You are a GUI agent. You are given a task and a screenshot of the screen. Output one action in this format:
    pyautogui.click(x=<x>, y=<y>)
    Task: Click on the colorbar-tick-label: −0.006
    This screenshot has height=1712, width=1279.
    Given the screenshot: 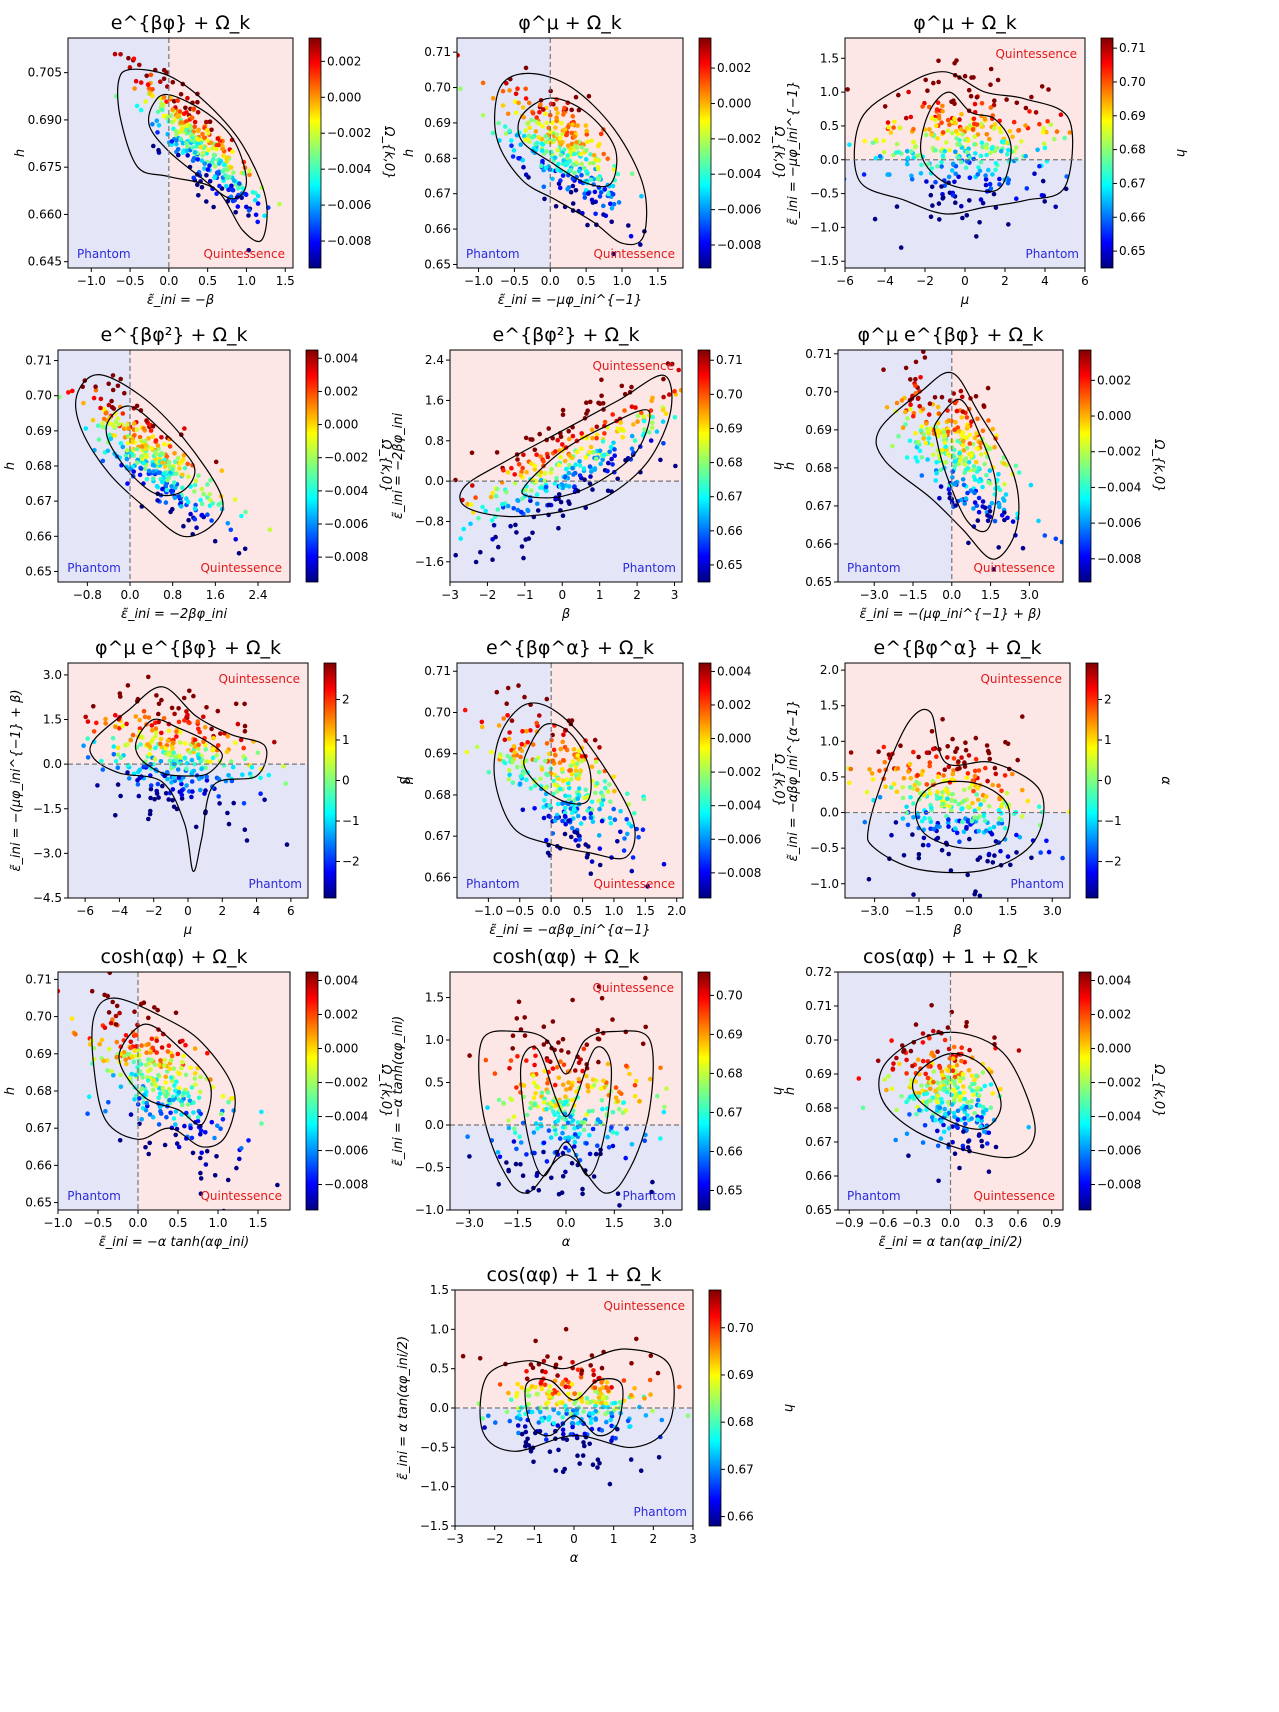 What is the action you would take?
    pyautogui.click(x=346, y=1151)
    